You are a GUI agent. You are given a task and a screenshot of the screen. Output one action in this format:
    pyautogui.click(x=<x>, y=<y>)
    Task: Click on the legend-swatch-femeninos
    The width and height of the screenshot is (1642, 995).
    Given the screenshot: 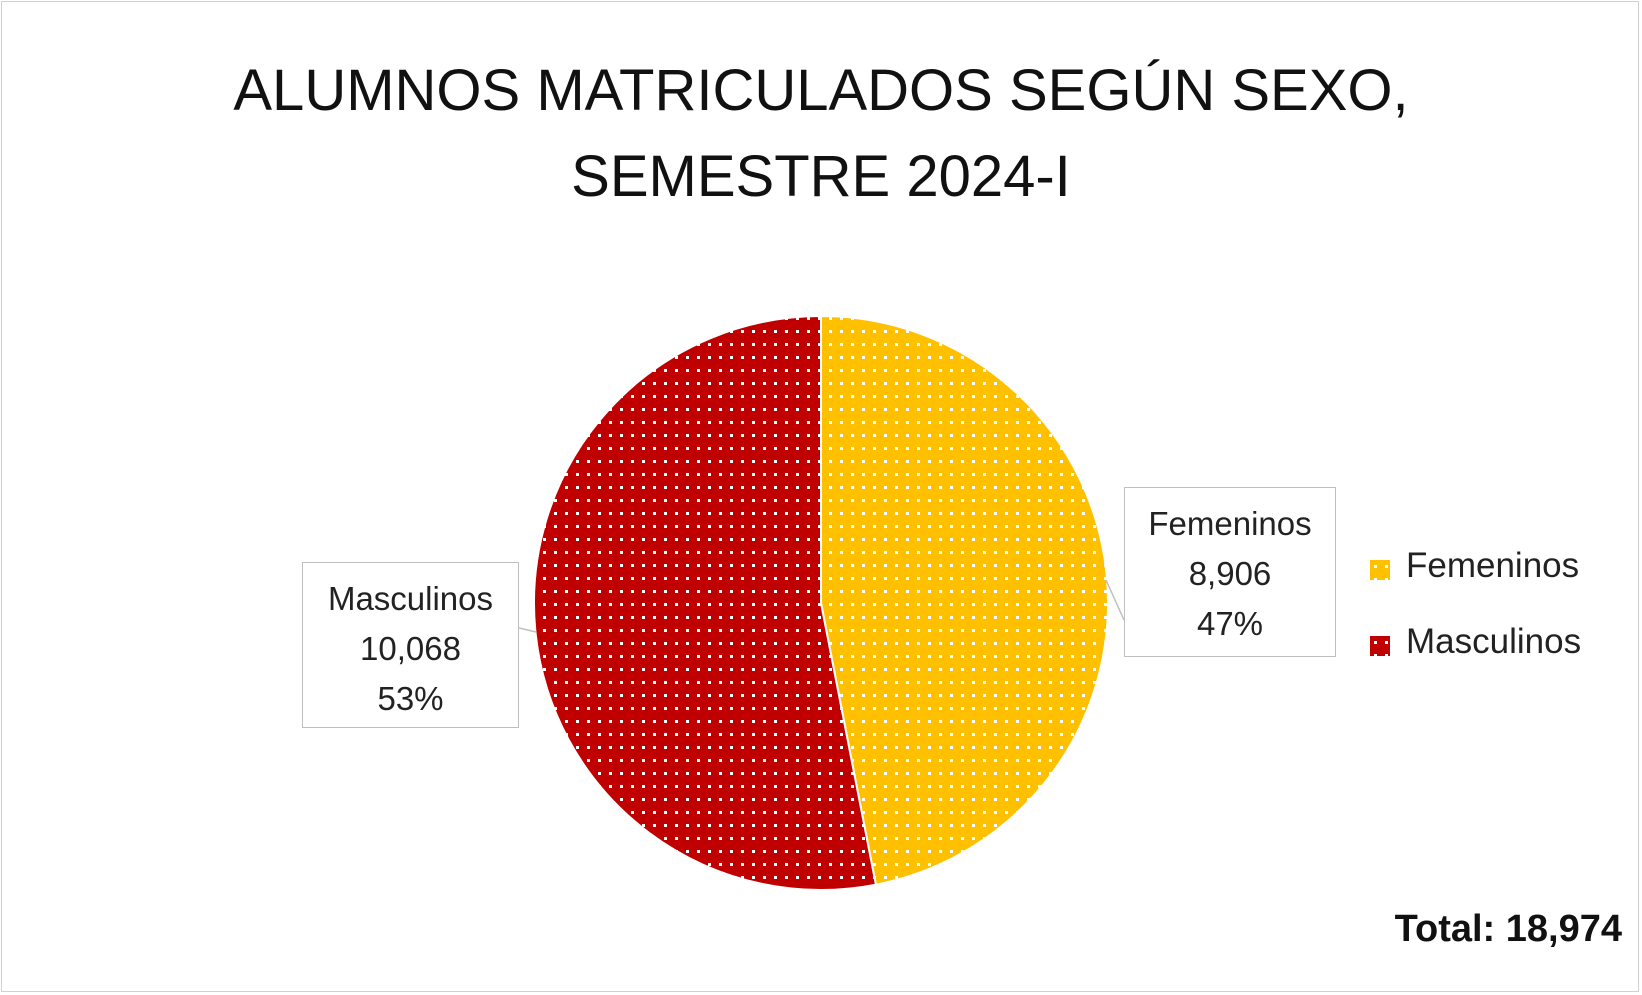 What is the action you would take?
    pyautogui.click(x=1380, y=570)
    